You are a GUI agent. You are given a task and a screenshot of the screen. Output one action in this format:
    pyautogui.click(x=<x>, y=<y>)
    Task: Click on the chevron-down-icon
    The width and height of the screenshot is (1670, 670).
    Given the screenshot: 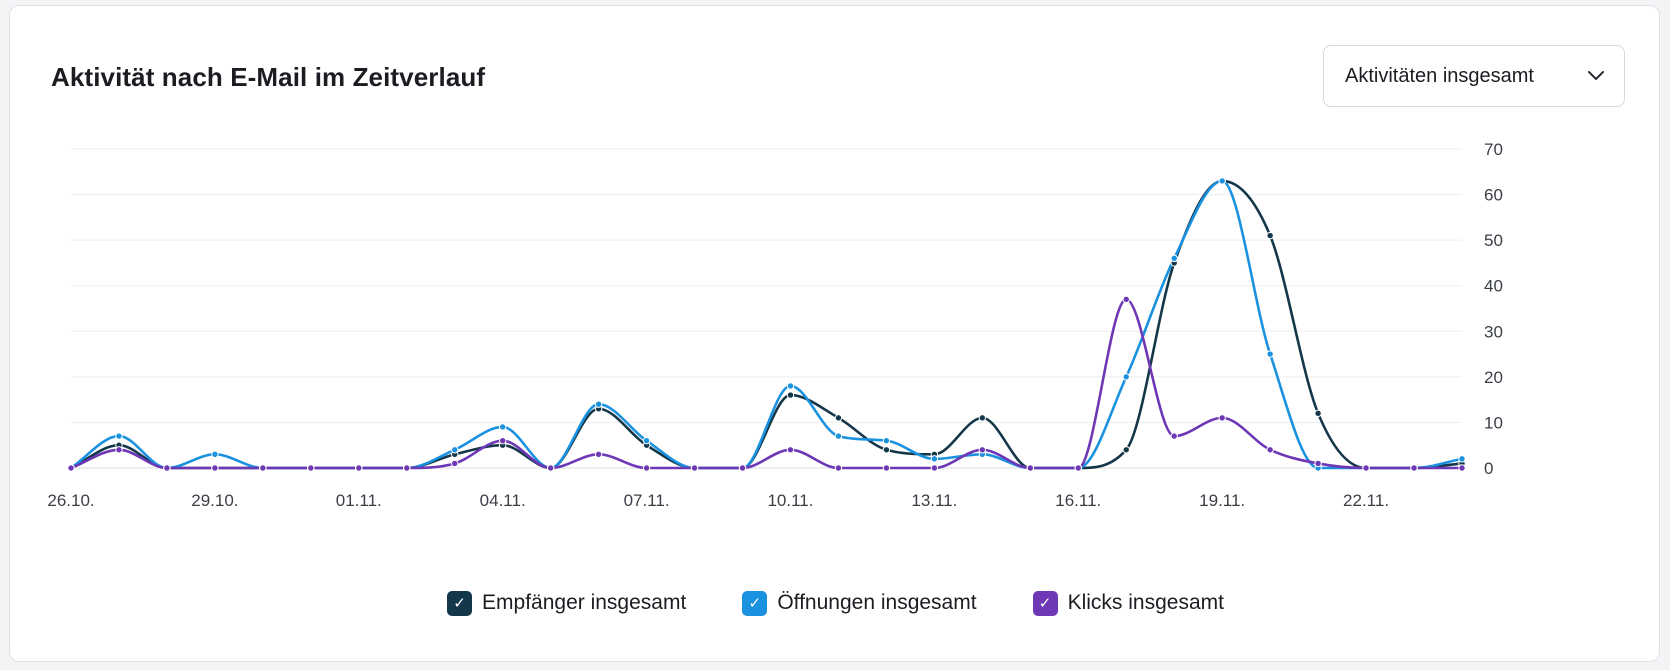 What is the action you would take?
    pyautogui.click(x=1596, y=75)
    